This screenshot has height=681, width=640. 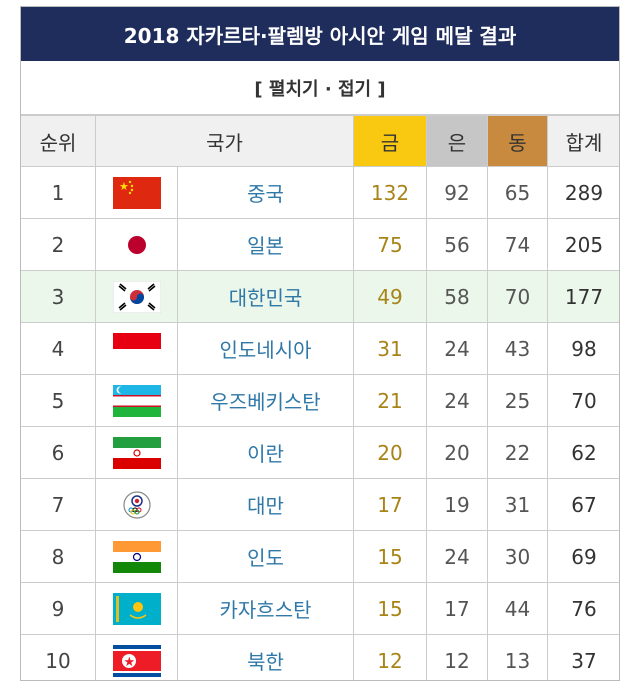 I want to click on country-link: 카자흐스탄, so click(x=265, y=608).